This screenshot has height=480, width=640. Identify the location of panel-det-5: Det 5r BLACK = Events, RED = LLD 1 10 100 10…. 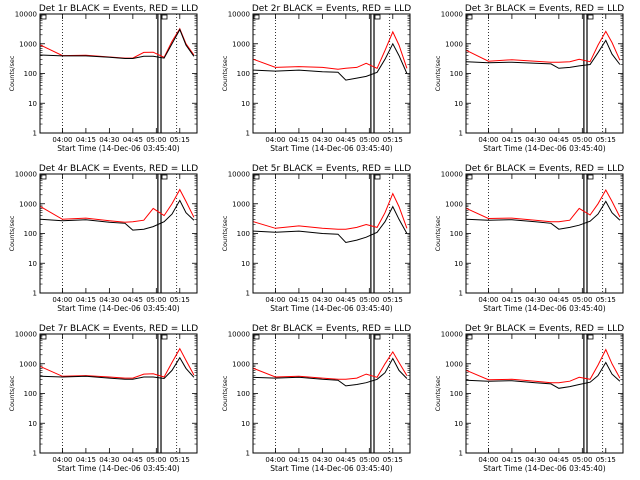
(316, 238).